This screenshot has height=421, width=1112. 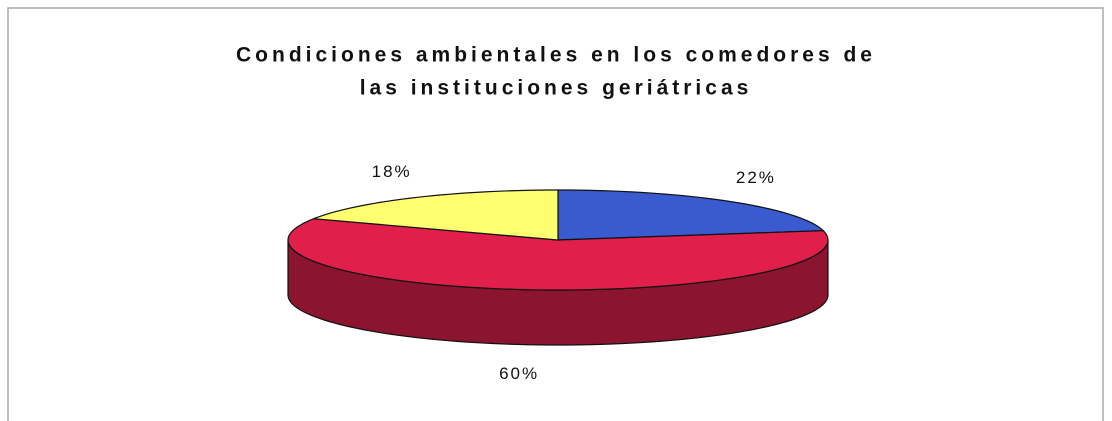 What do you see at coordinates (519, 373) in the screenshot?
I see `data-label: 60%` at bounding box center [519, 373].